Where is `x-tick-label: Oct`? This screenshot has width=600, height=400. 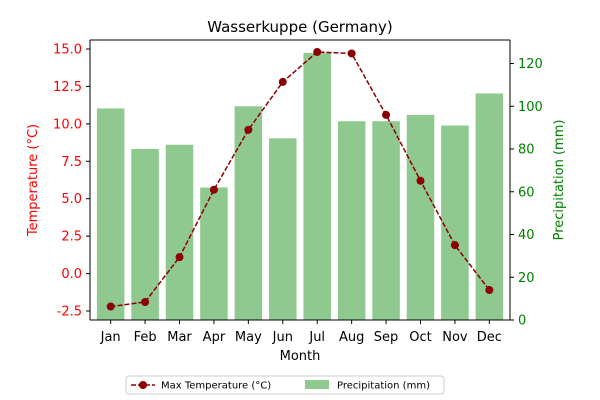
x-tick-label: Oct is located at coordinates (420, 337).